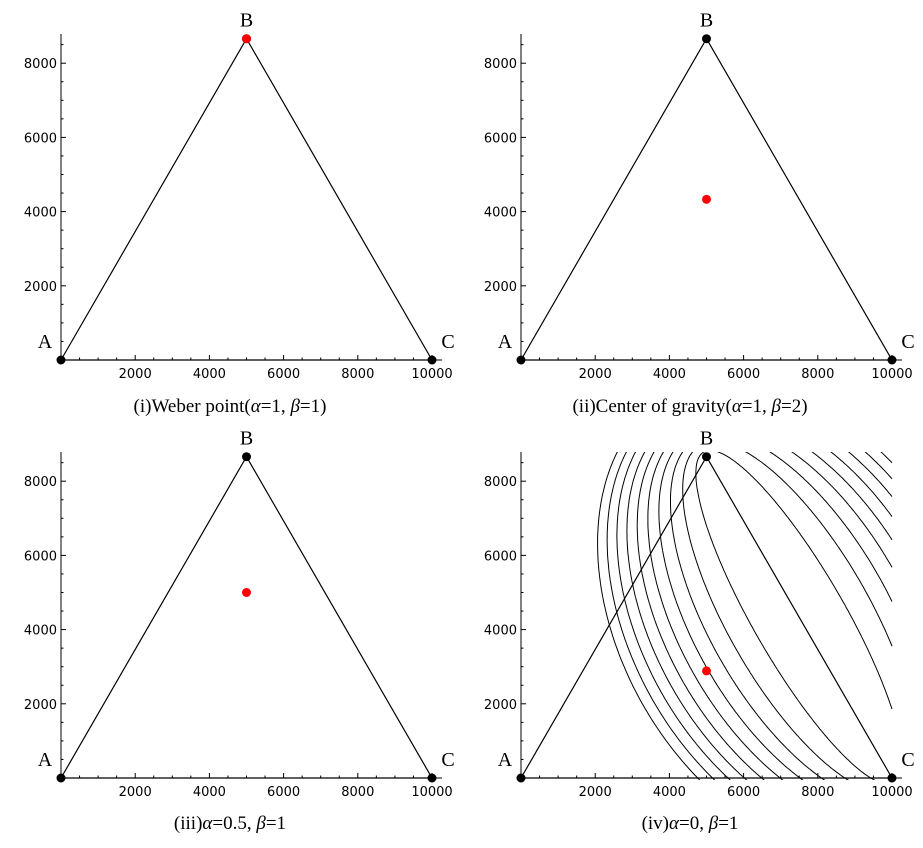 This screenshot has width=923, height=848. I want to click on panel-caption: (iv)α=0, β=1, so click(690, 824).